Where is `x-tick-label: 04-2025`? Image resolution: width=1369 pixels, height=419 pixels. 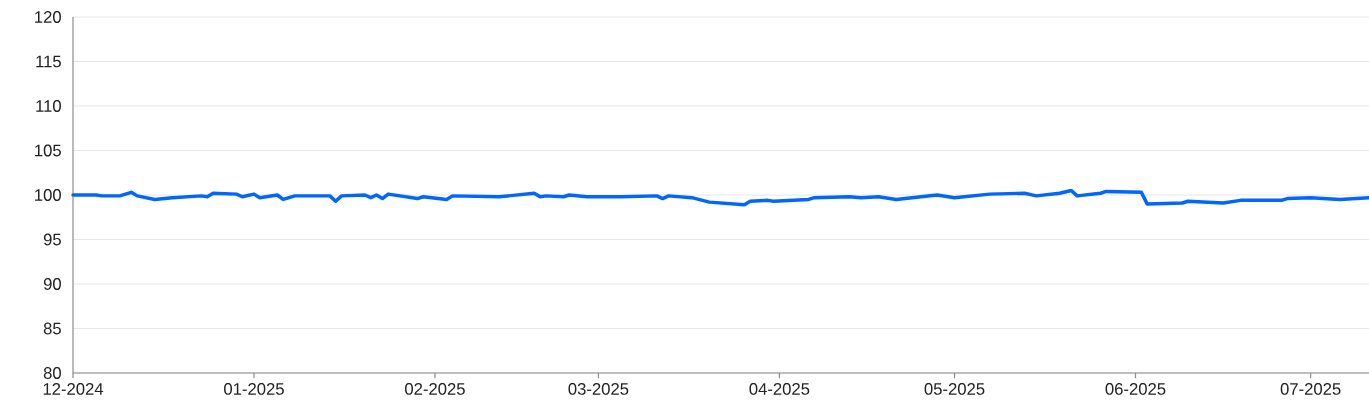 x-tick-label: 04-2025 is located at coordinates (779, 389).